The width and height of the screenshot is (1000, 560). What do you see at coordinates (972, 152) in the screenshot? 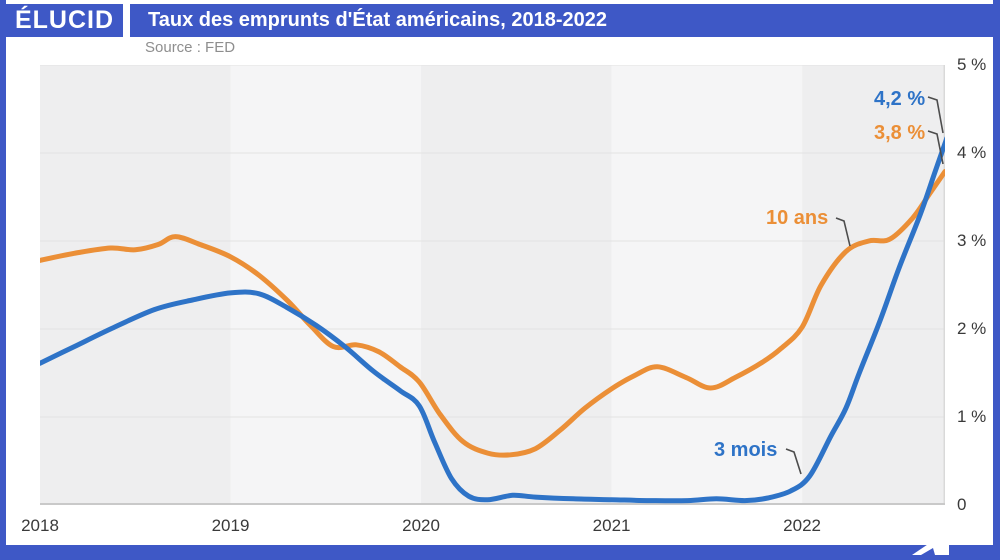
I see `y-axis-label: 4 %` at bounding box center [972, 152].